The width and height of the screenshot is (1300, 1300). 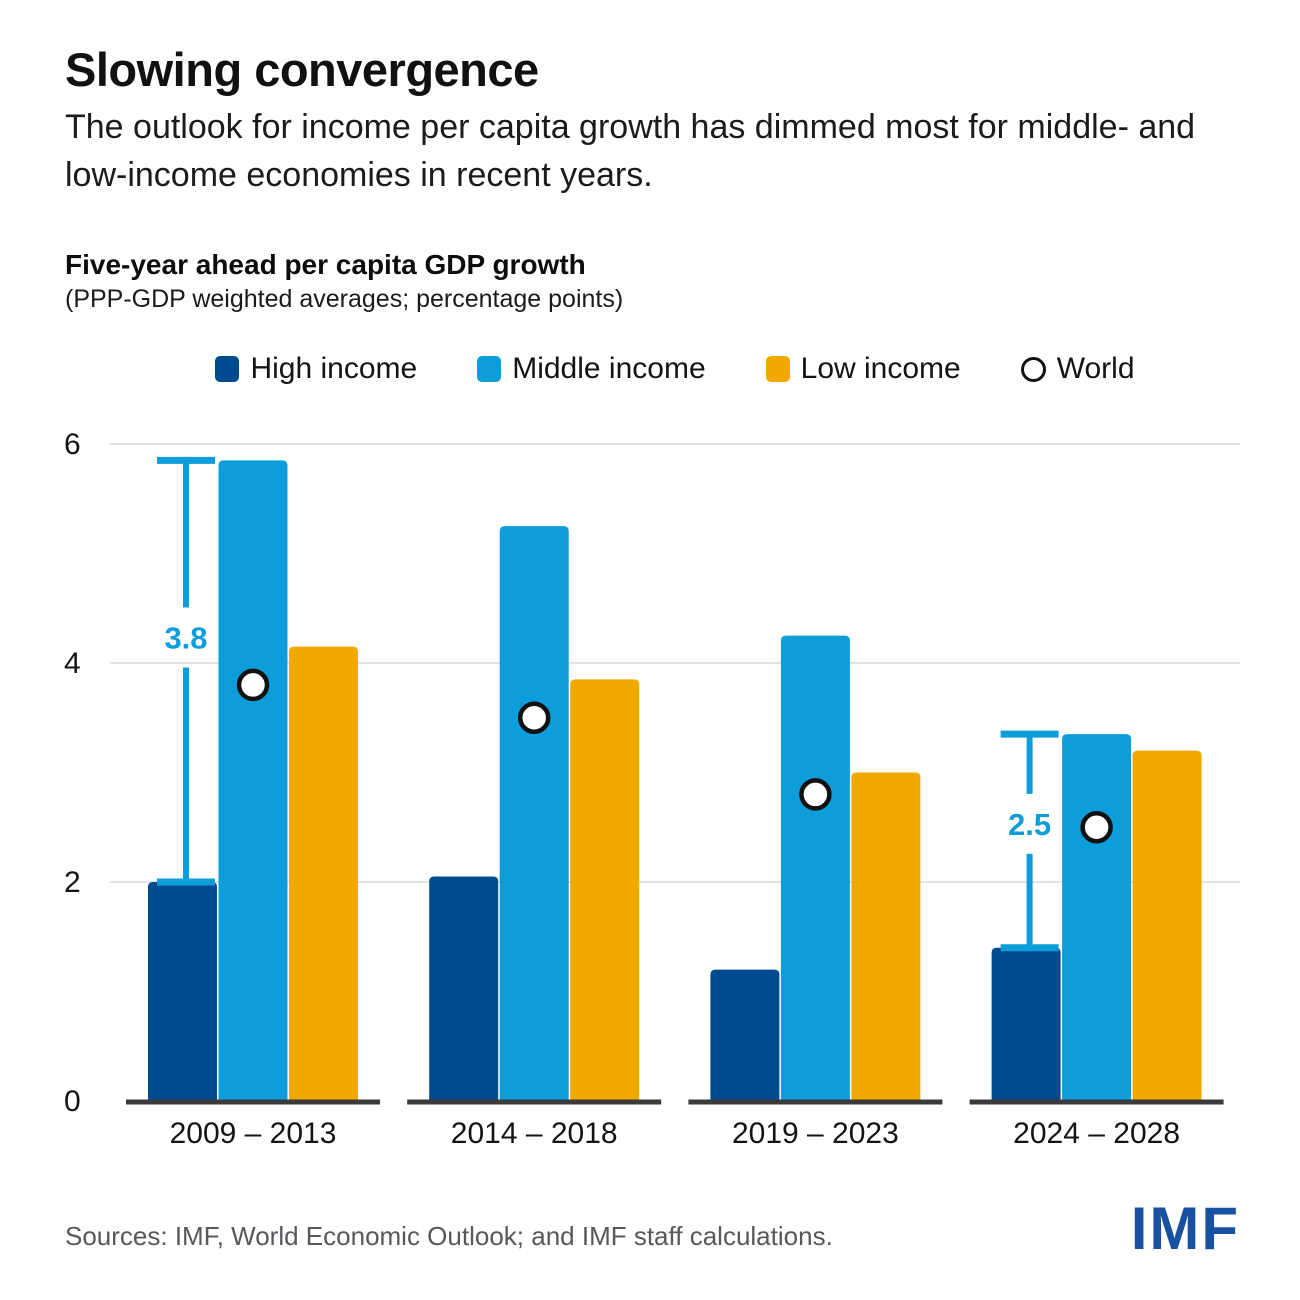 What do you see at coordinates (1185, 1228) in the screenshot?
I see `imf-logo: IMF` at bounding box center [1185, 1228].